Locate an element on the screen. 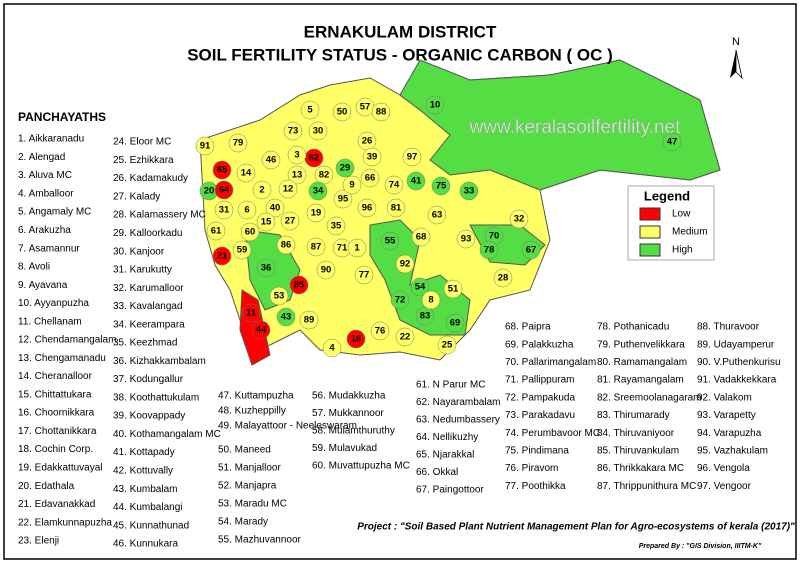 The height and width of the screenshot is (563, 800). panchayath-entry: 70. Pallarimangalam is located at coordinates (550, 362).